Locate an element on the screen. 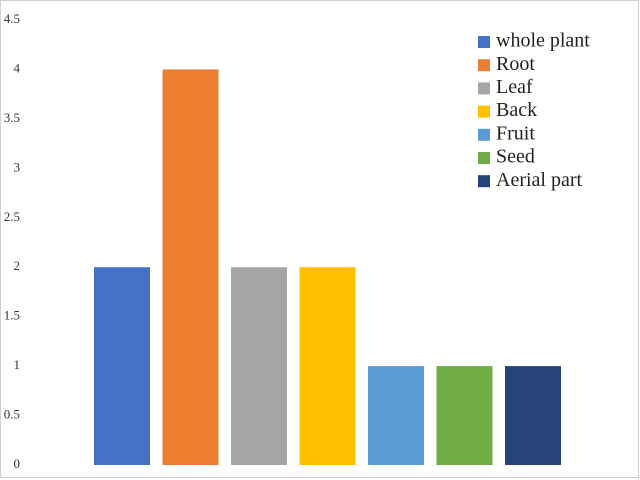 The height and width of the screenshot is (480, 640). legend-label: Seed is located at coordinates (515, 157).